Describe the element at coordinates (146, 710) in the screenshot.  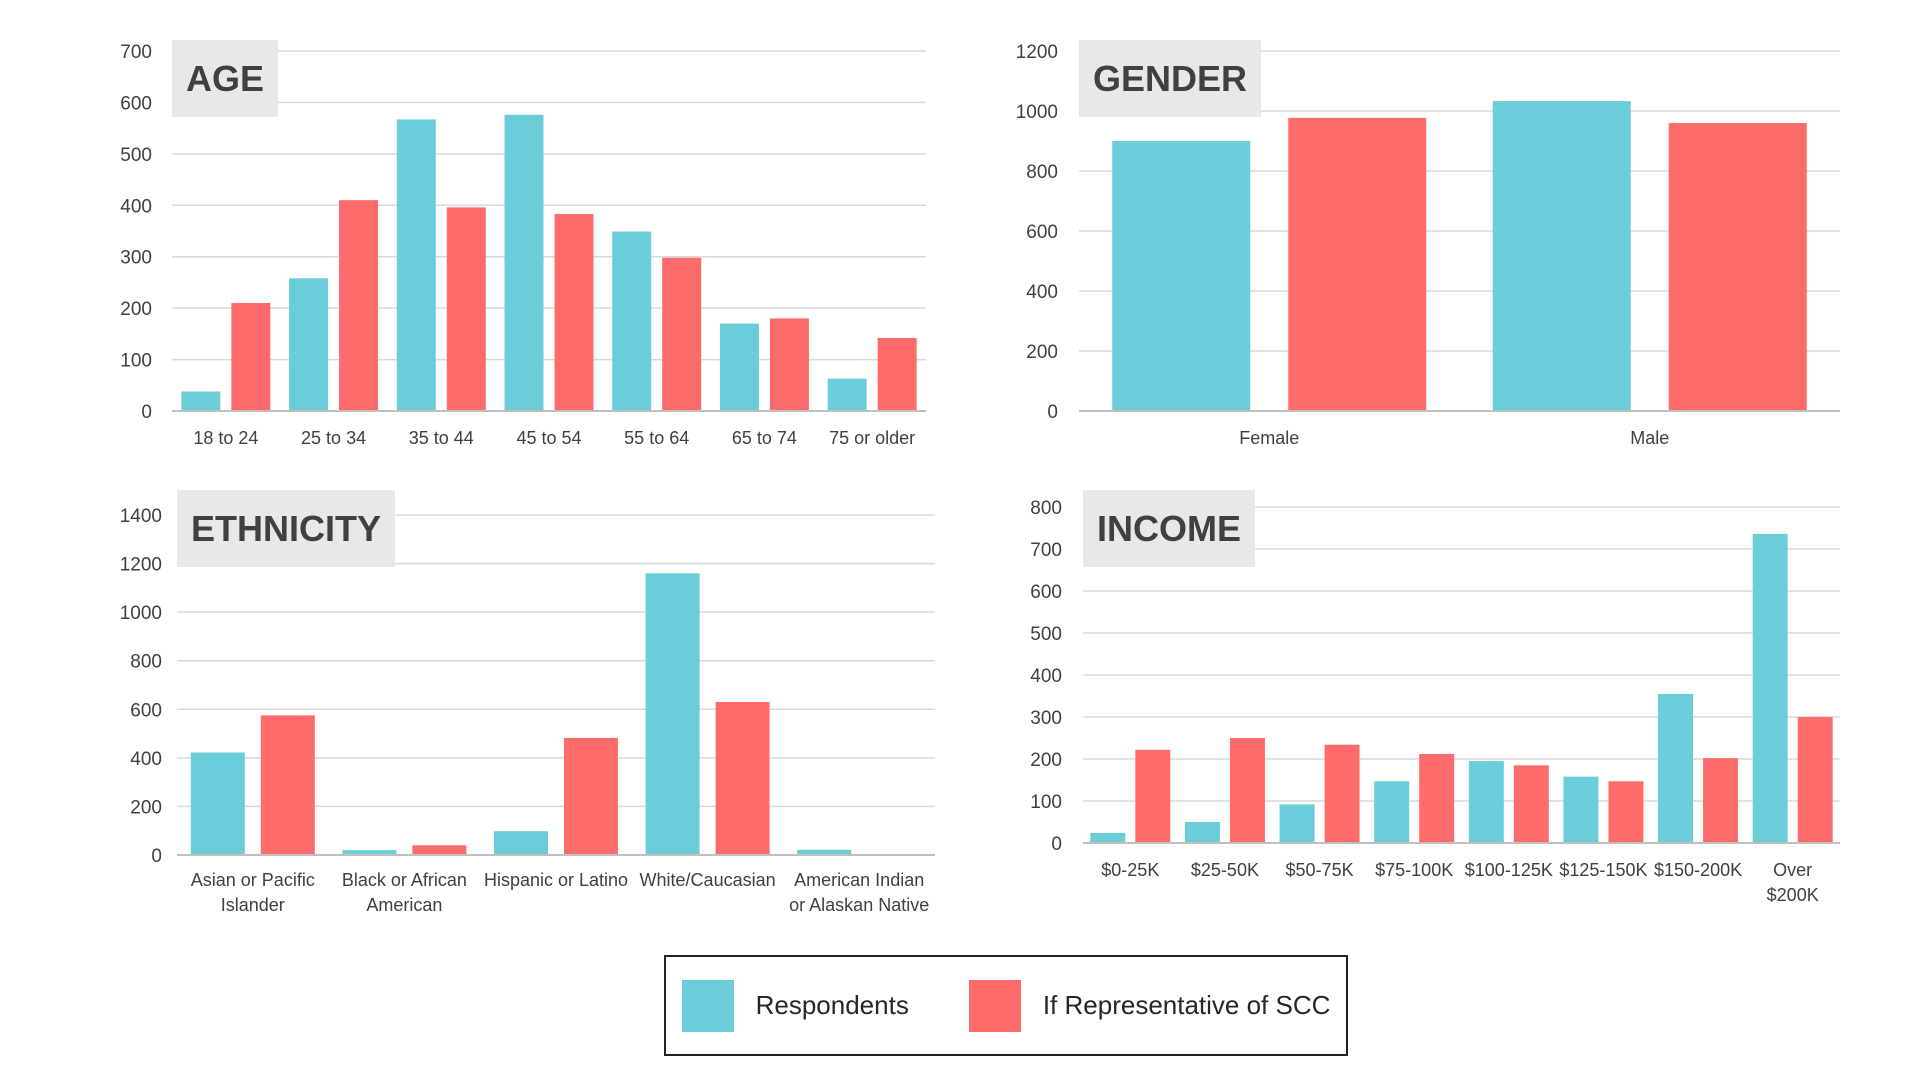
I see `ethnicity-ytick-label: 600` at that location.